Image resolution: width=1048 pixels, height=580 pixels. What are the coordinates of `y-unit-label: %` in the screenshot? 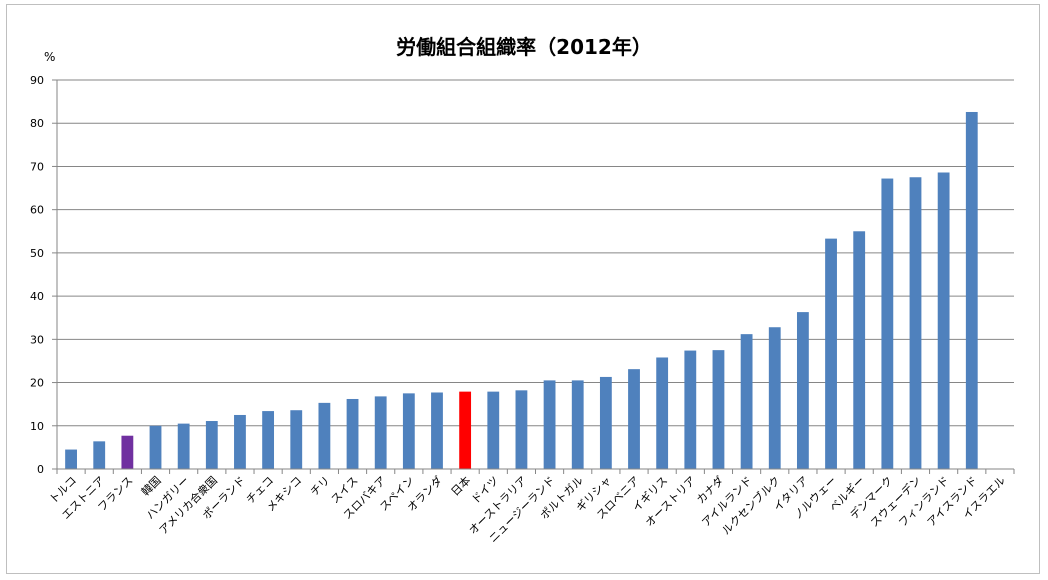 It's located at (49, 57).